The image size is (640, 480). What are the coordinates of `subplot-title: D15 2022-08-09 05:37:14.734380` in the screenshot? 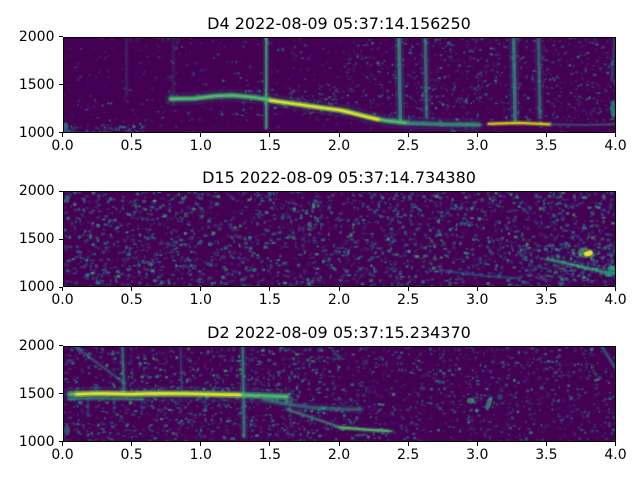 It's located at (339, 177).